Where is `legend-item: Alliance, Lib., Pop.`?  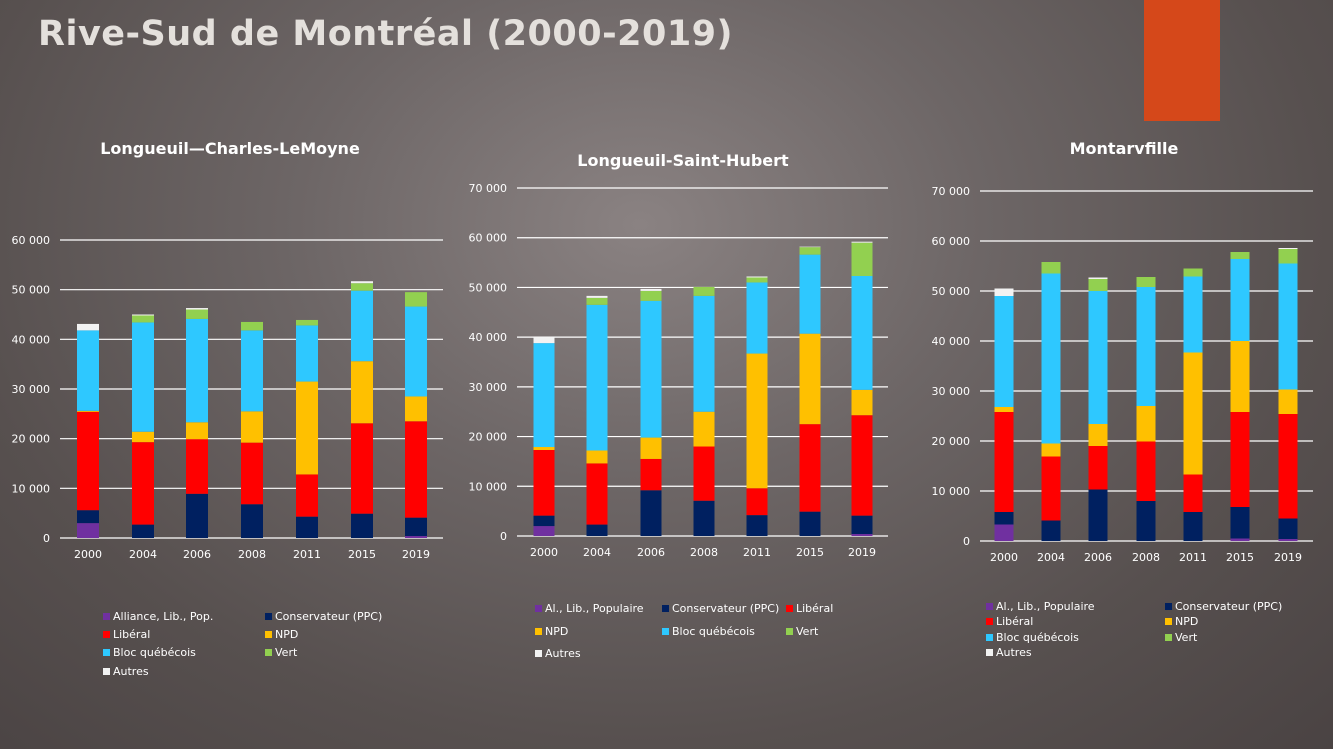
legend-item: Alliance, Lib., Pop. is located at coordinates (158, 616).